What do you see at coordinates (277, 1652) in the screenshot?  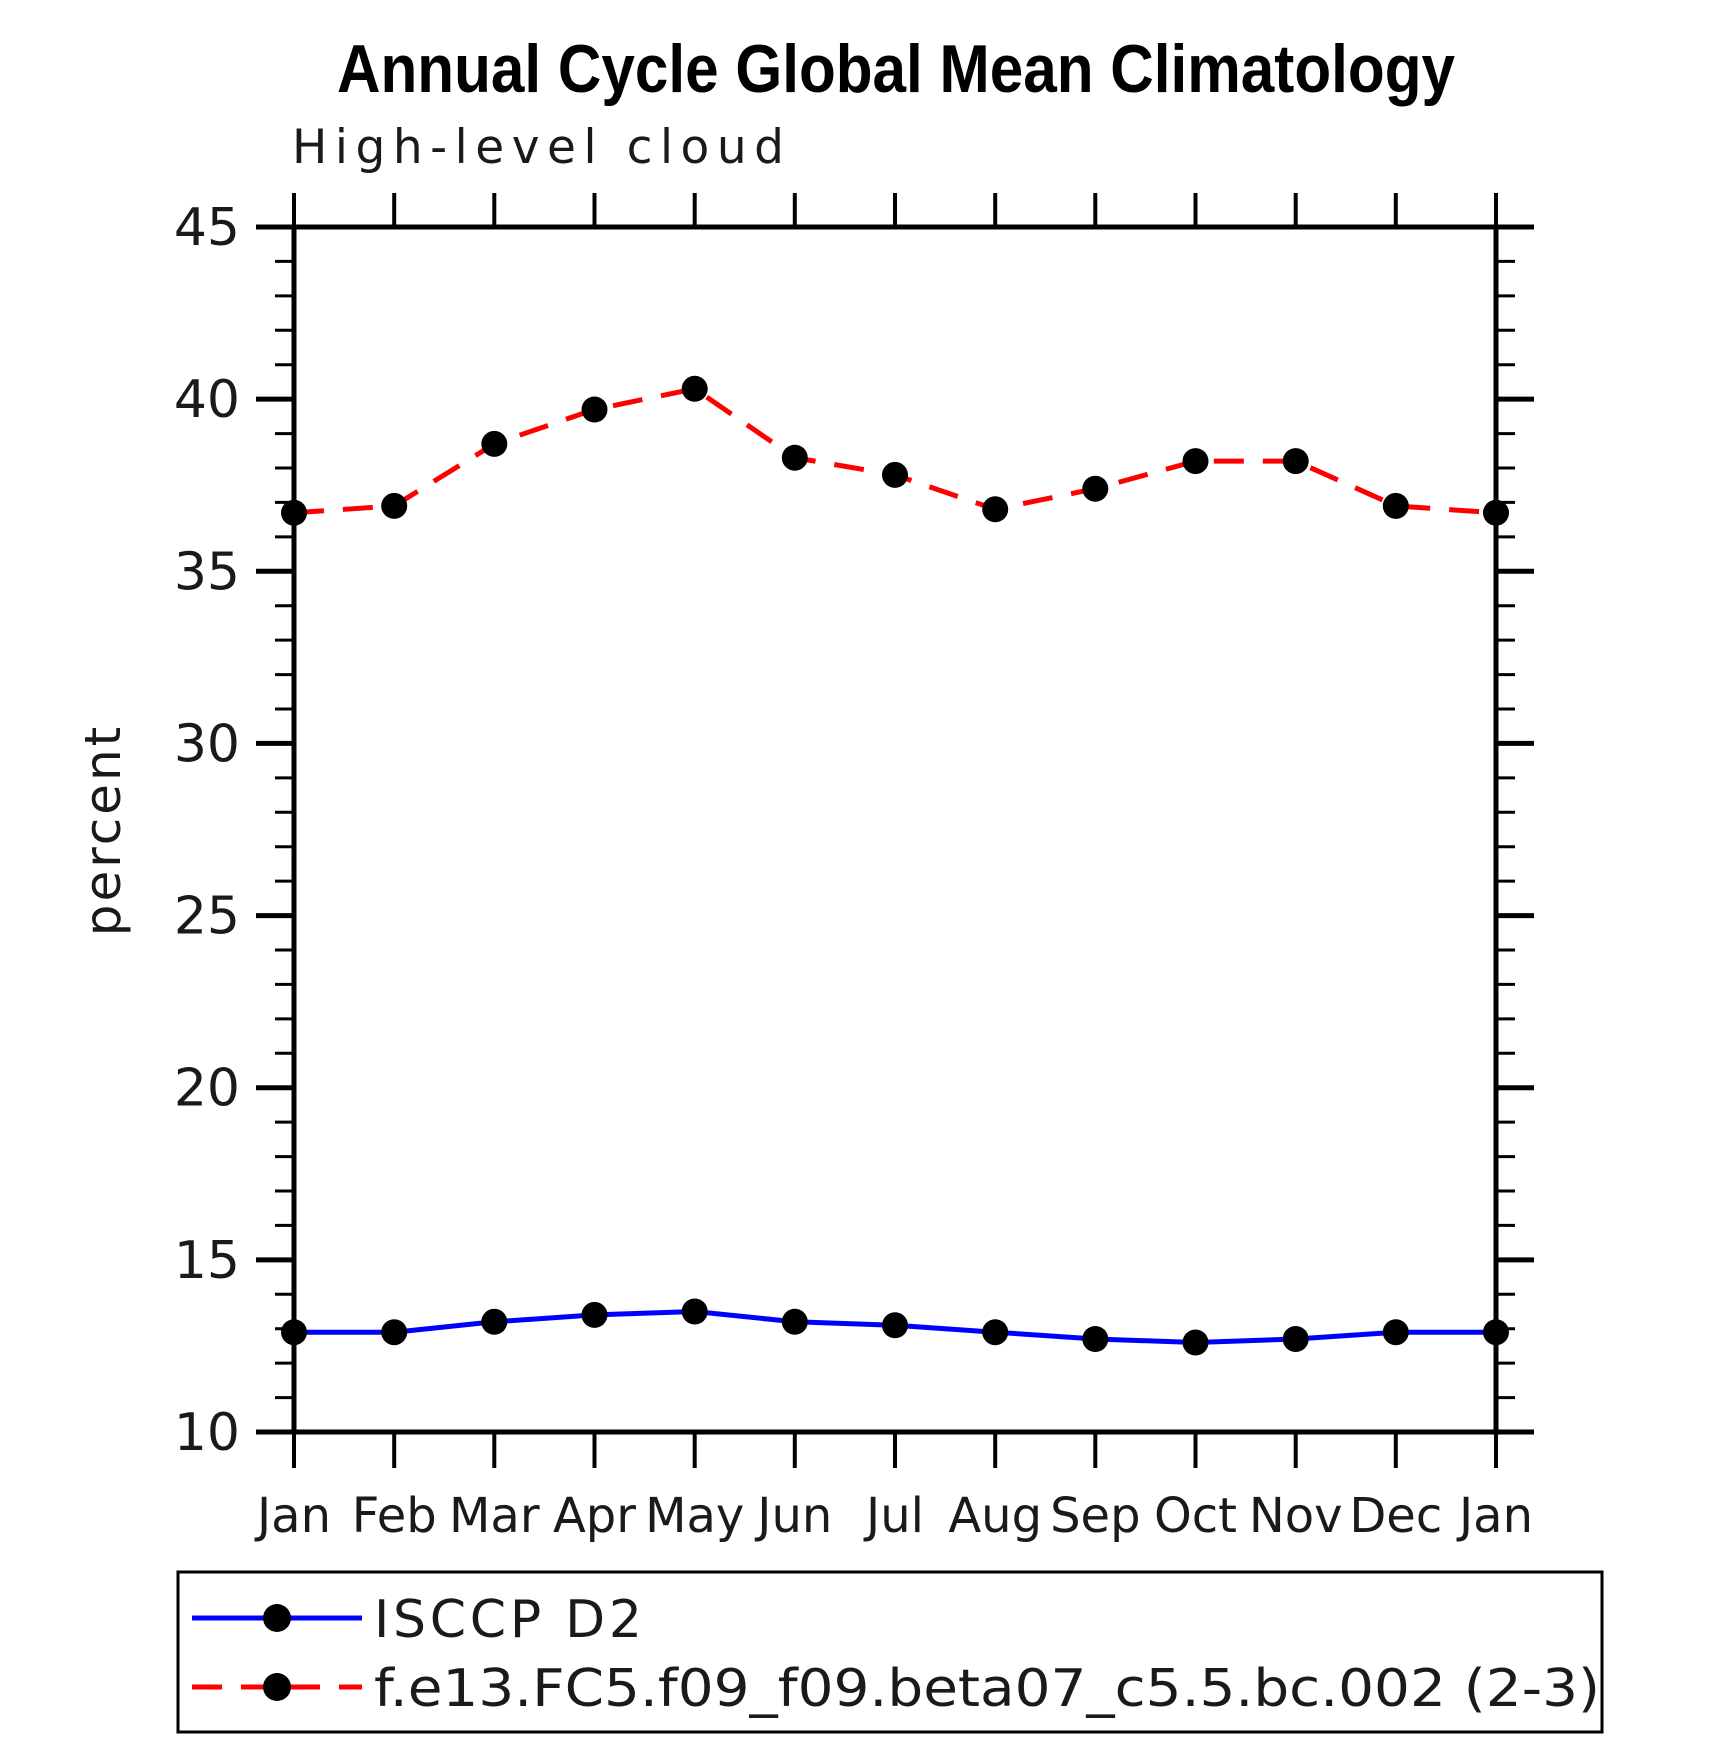 I see `legend-samples` at bounding box center [277, 1652].